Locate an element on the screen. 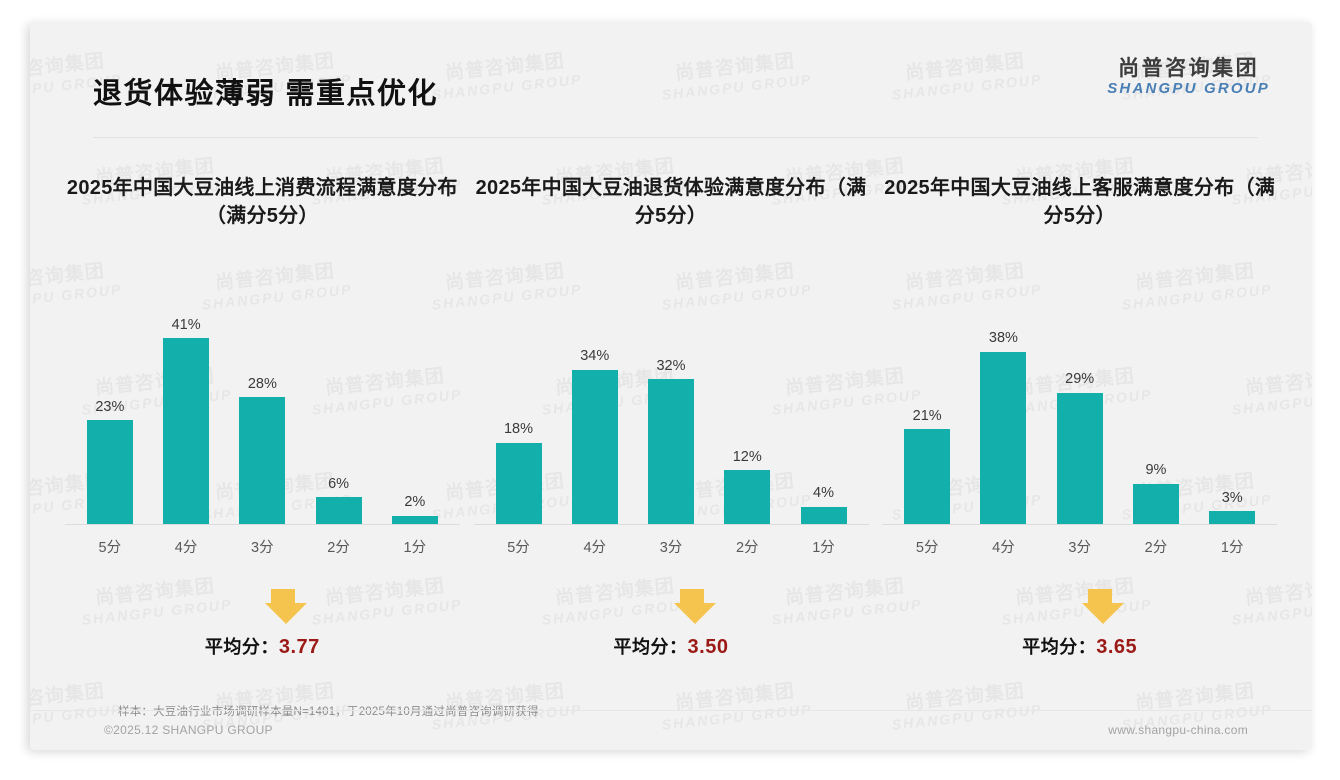 The width and height of the screenshot is (1340, 780). footer-copyright: ©2025.12 SHANGPU GROUP is located at coordinates (188, 730).